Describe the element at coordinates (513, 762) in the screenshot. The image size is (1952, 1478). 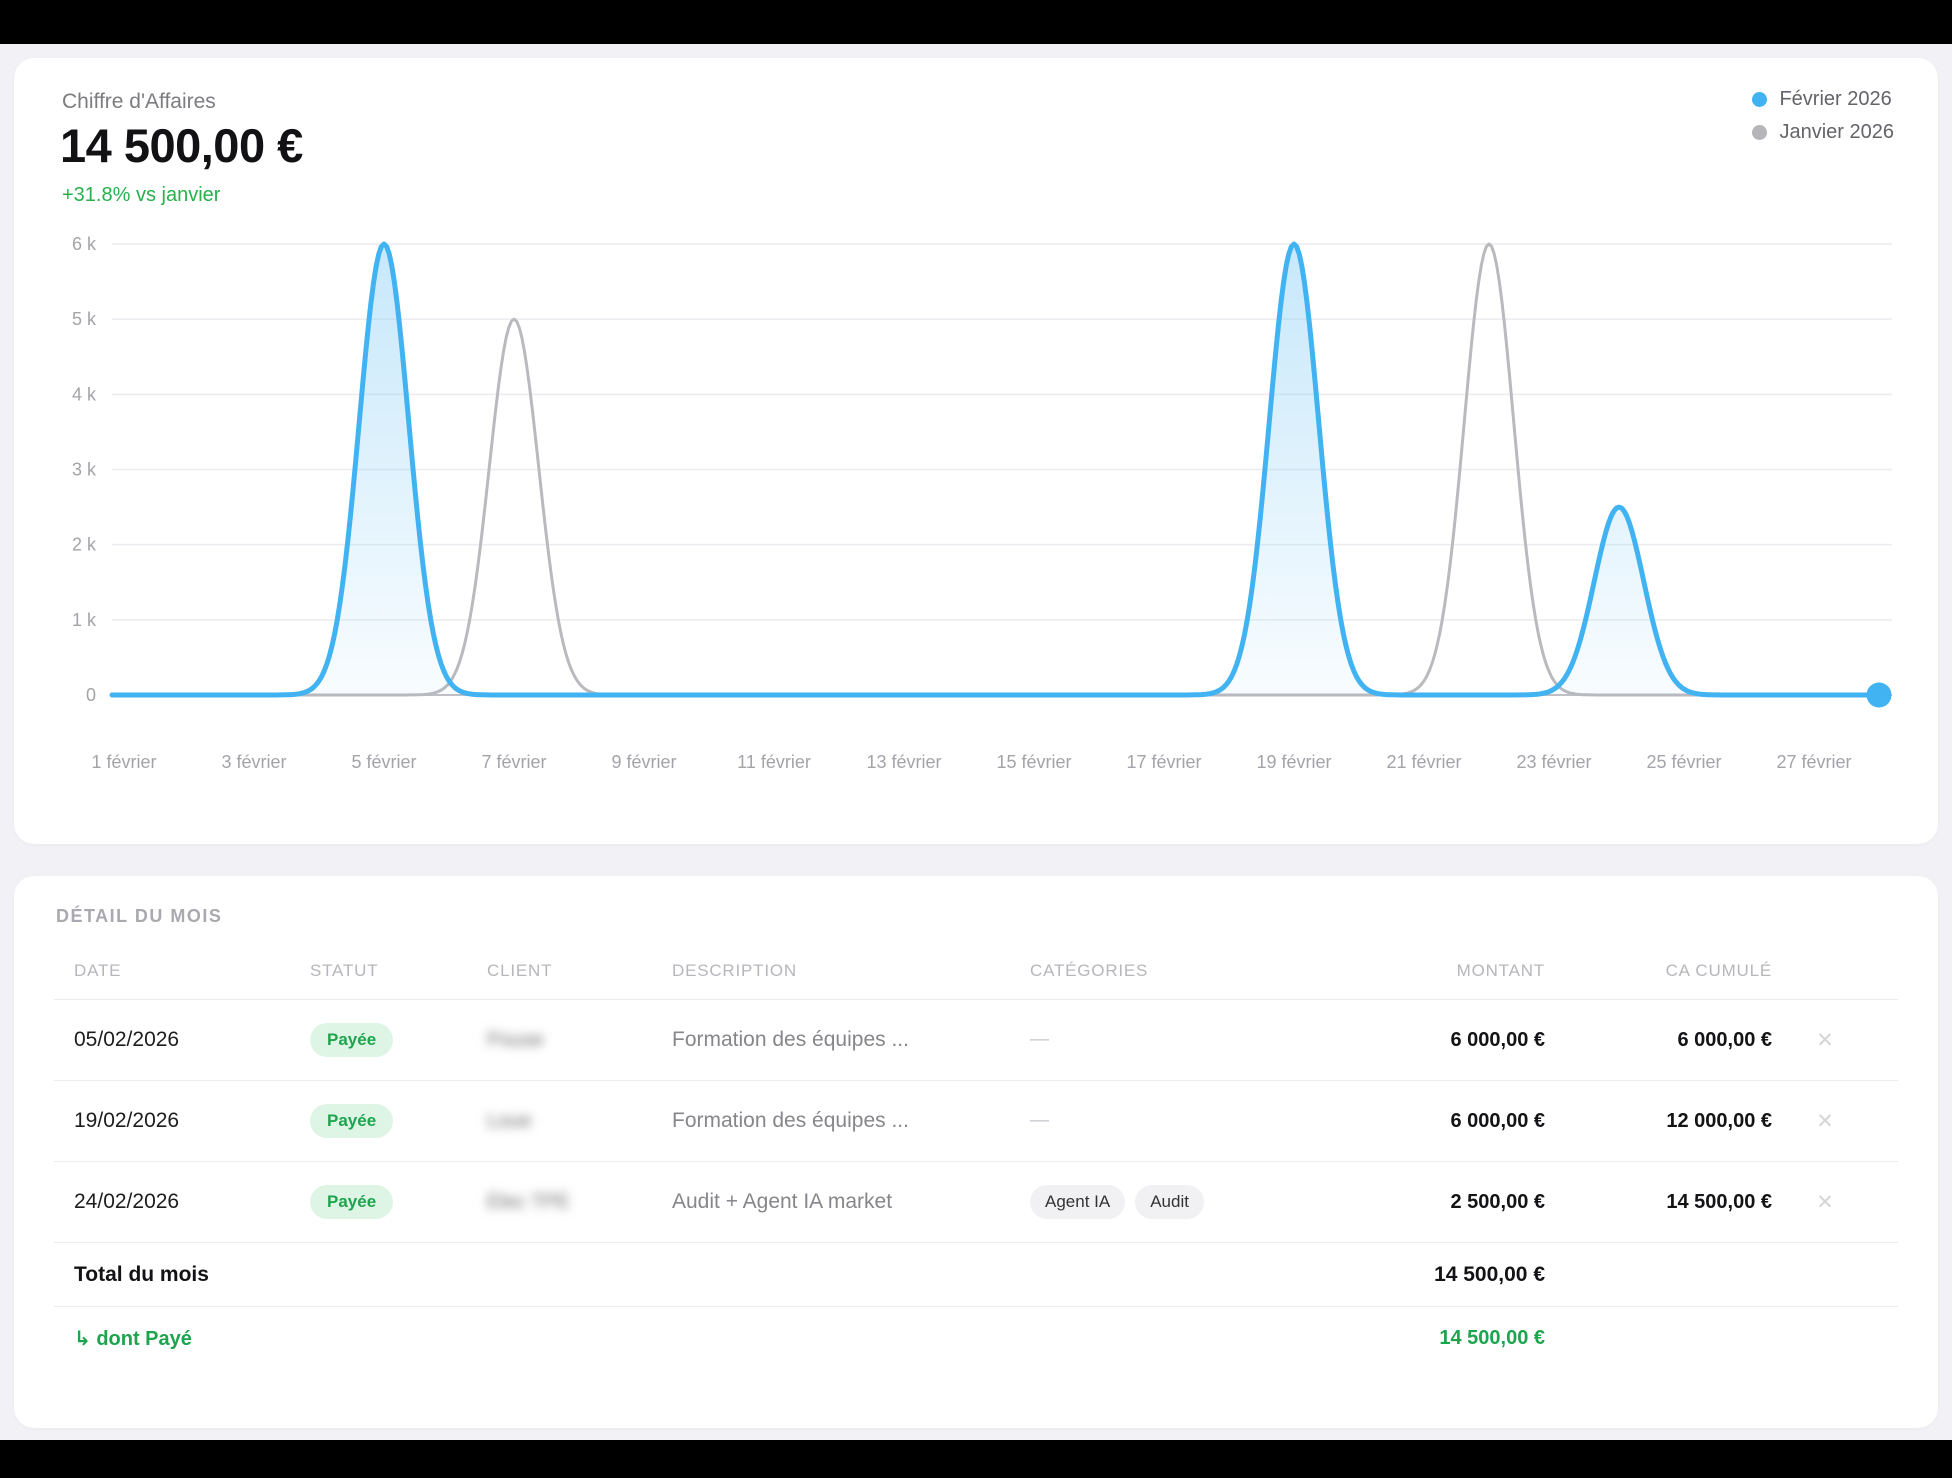
I see `svg-text: 7 février` at that location.